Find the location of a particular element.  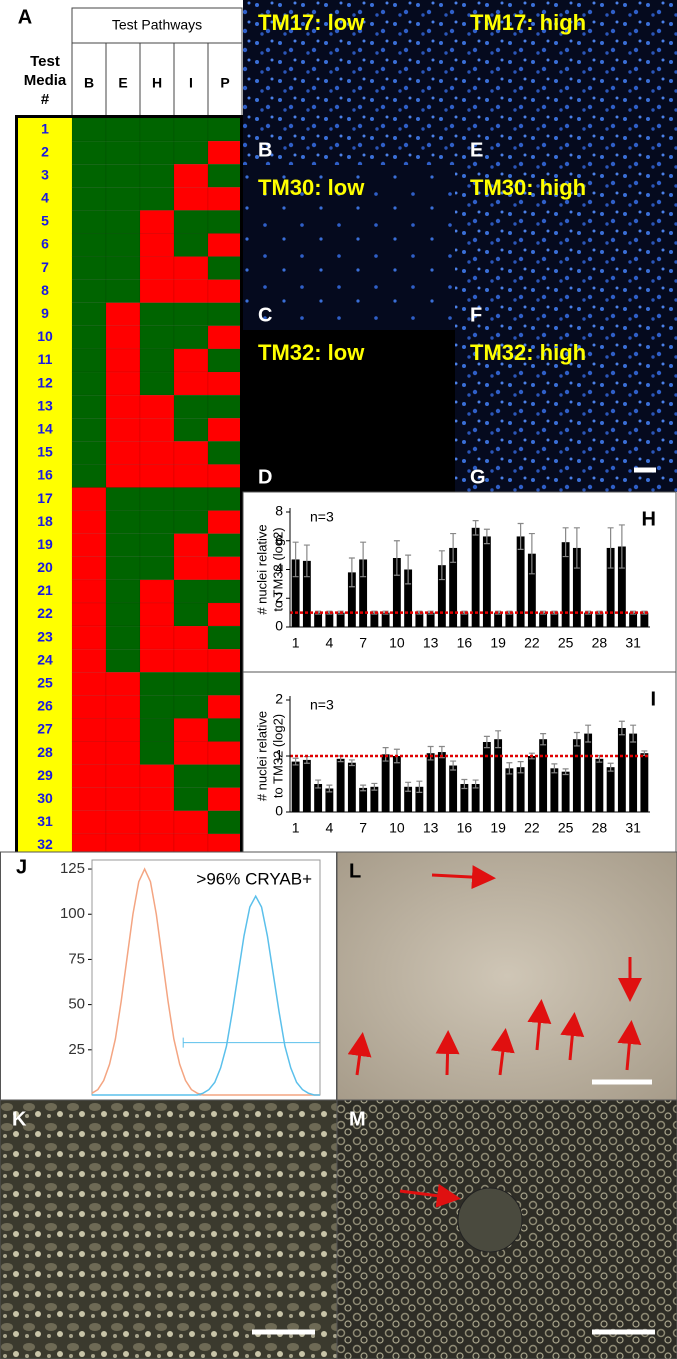

x-tick-label: 19 is located at coordinates (498, 643).